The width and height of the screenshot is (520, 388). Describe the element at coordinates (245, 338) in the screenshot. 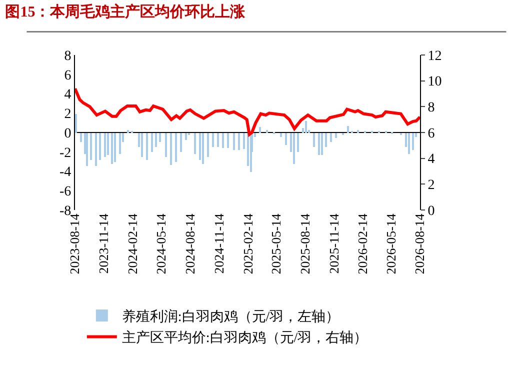

I see `legend-label: 主产区平均价:白羽肉鸡（元/羽，右轴）` at that location.